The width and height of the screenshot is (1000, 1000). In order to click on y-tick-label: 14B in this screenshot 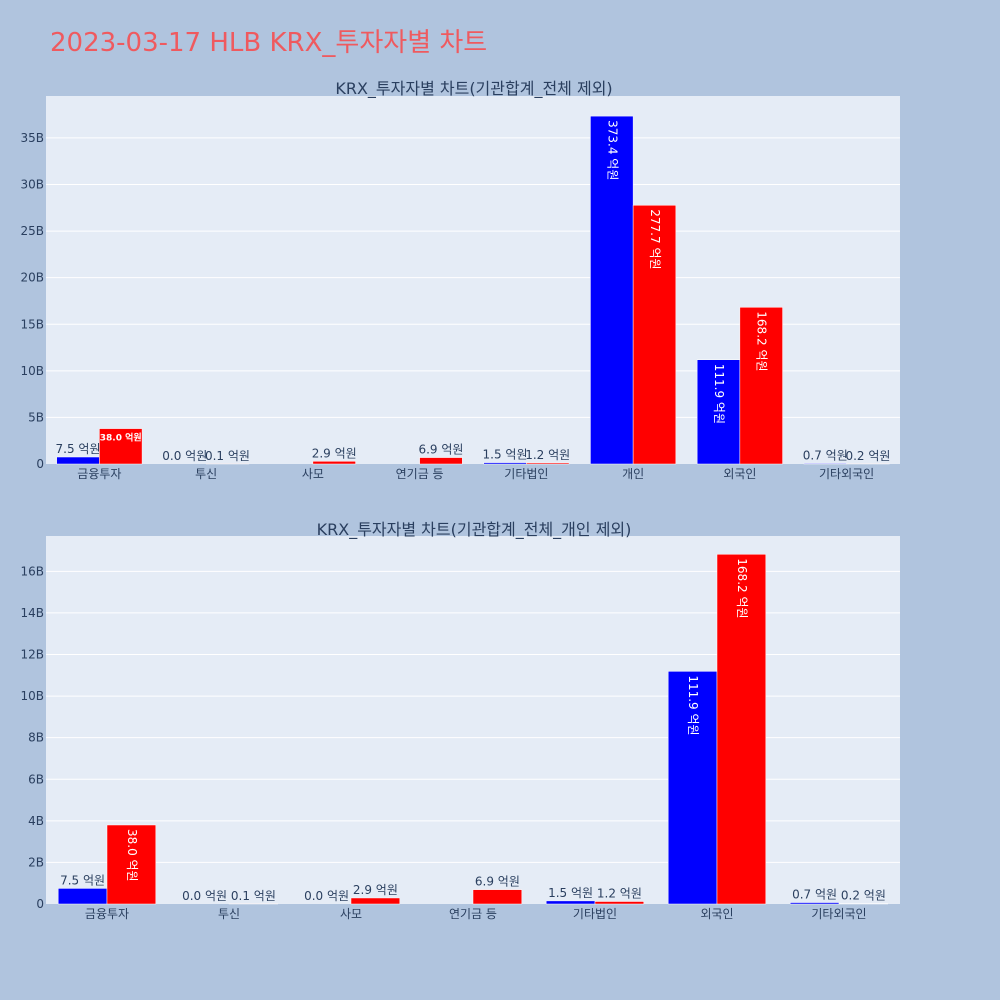, I will do `click(32, 613)`.